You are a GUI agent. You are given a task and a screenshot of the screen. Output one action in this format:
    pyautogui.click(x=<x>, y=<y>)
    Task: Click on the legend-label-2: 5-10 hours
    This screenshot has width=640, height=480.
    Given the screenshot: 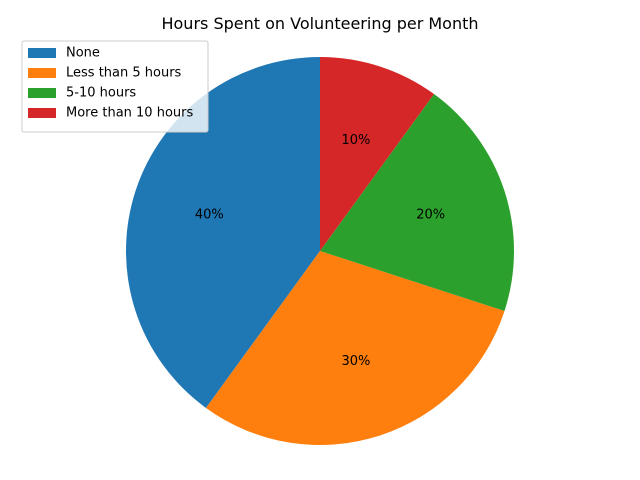 What is the action you would take?
    pyautogui.click(x=101, y=93)
    